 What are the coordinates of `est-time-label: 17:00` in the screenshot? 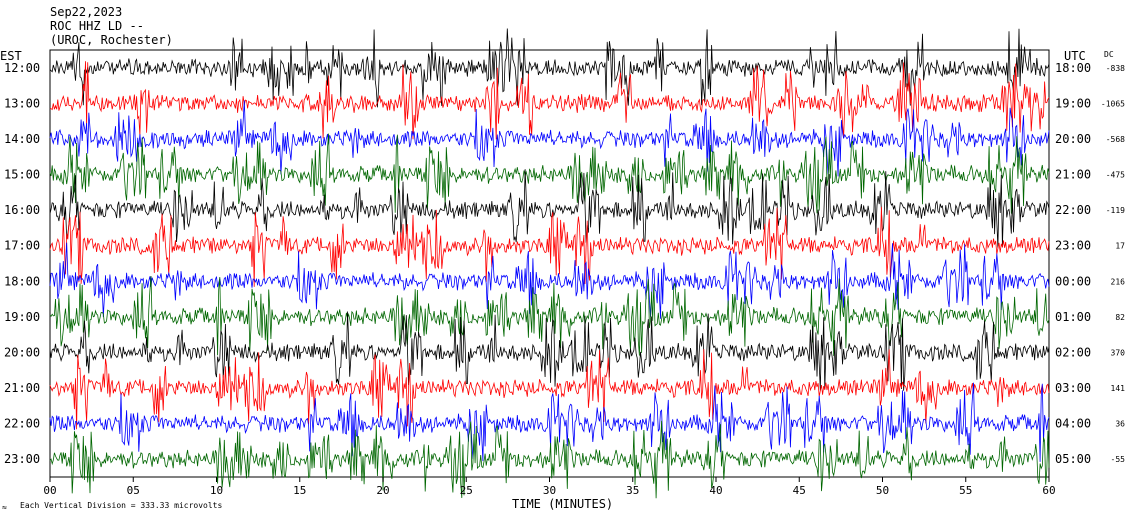 It's located at (22, 246).